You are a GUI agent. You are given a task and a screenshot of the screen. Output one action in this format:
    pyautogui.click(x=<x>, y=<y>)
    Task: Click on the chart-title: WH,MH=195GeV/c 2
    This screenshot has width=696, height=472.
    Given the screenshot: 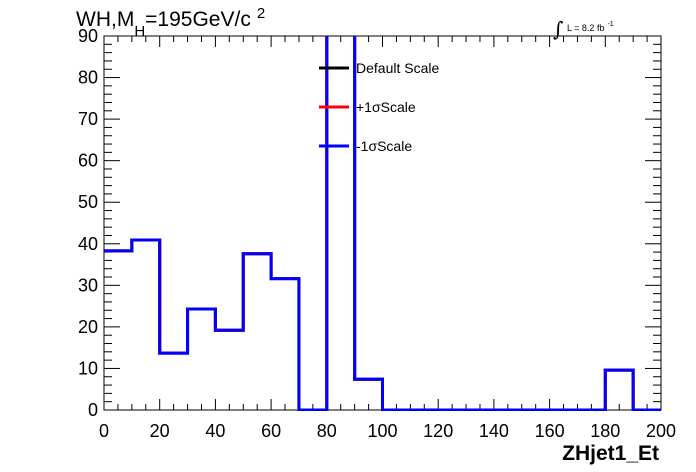 What is the action you would take?
    pyautogui.click(x=170, y=22)
    